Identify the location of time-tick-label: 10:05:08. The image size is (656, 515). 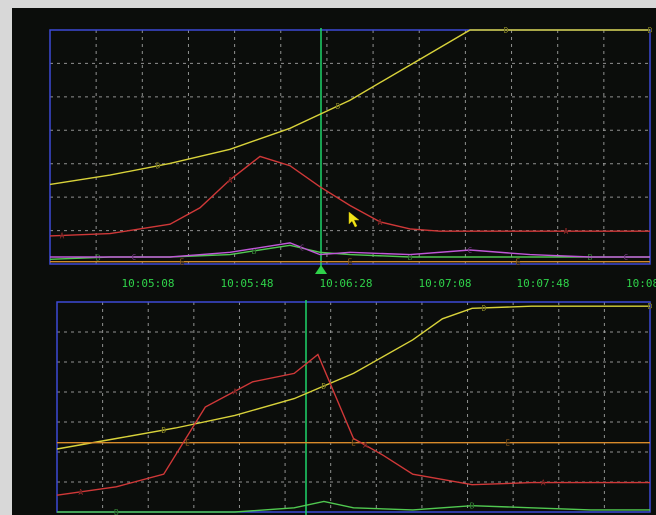
(148, 283).